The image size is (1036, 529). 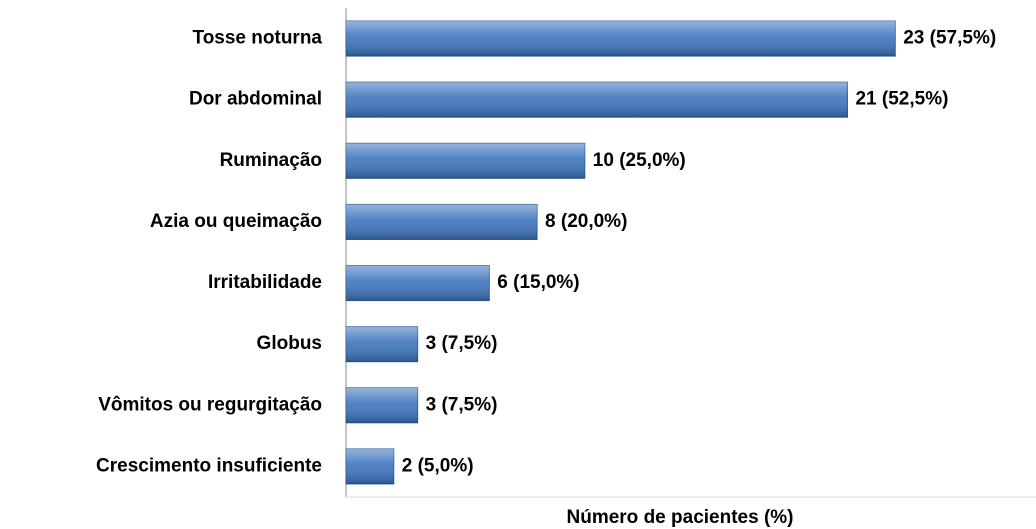 I want to click on data-label: 2 (5,0%), so click(x=438, y=465).